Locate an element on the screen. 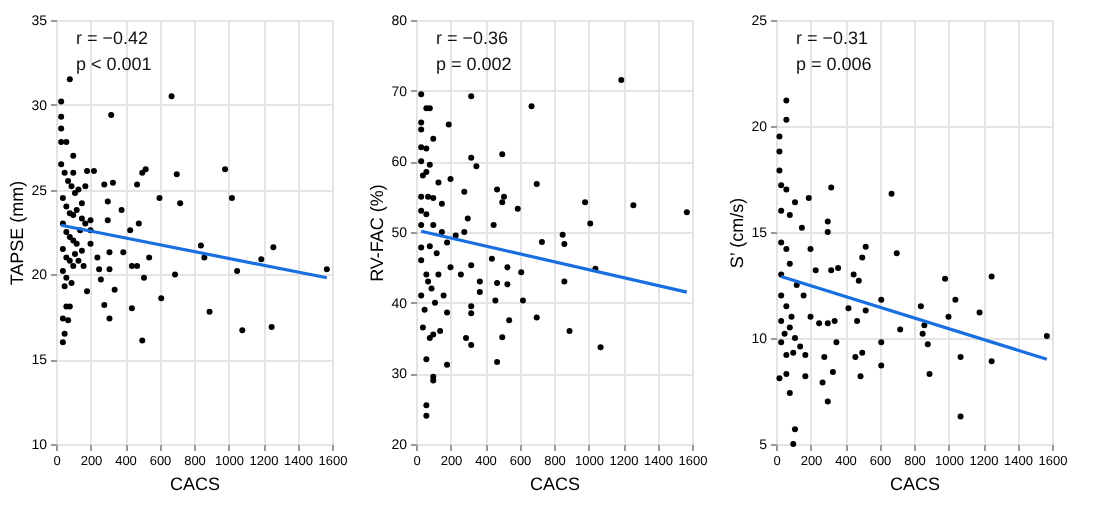 Image resolution: width=1100 pixels, height=520 pixels. y-axis-title: TAPSE (mm) is located at coordinates (17, 233).